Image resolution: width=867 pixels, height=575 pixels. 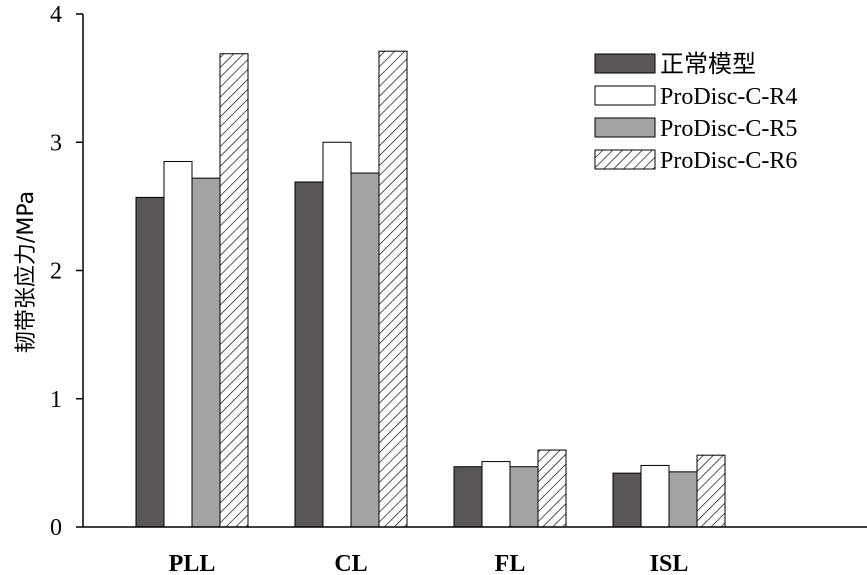 What do you see at coordinates (350, 563) in the screenshot?
I see `x-tick-label-cl: CL` at bounding box center [350, 563].